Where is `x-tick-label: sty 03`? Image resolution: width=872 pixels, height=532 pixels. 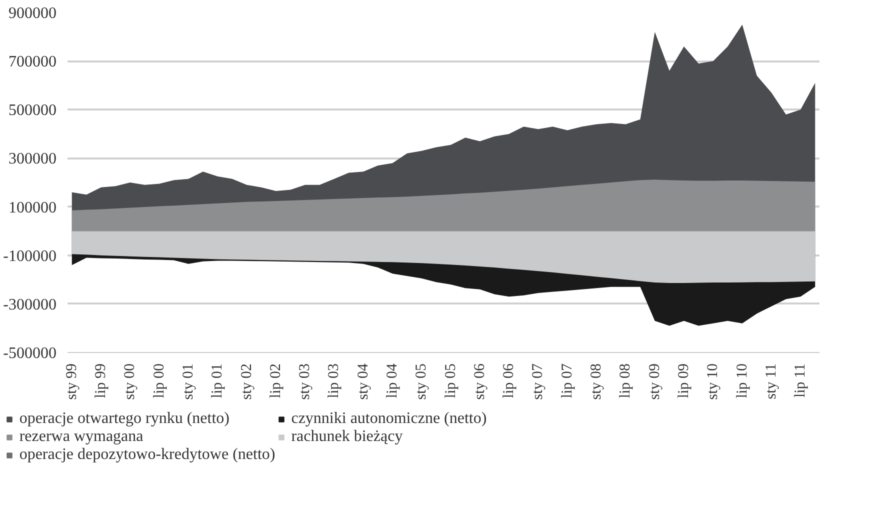
x-tick-label: sty 03 is located at coordinates (305, 381).